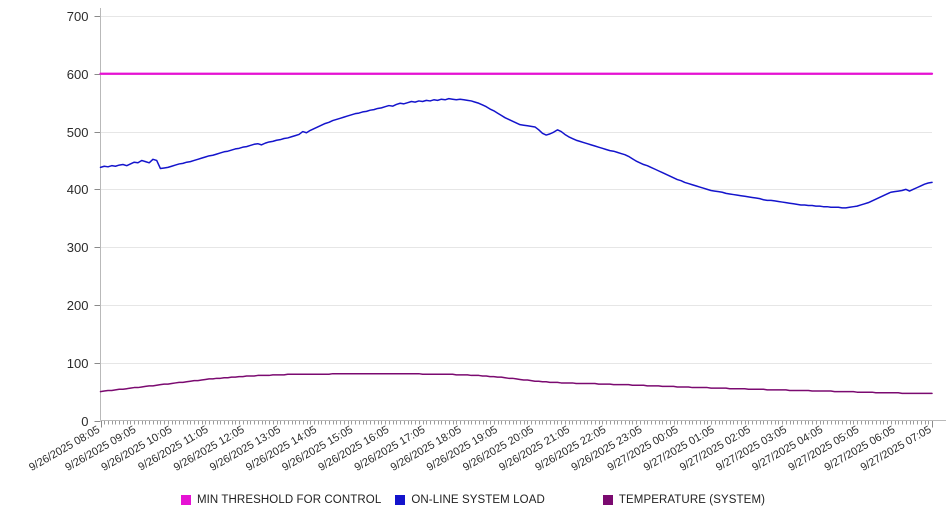 Image resolution: width=946 pixels, height=526 pixels. What do you see at coordinates (478, 500) in the screenshot?
I see `legend-label: ON-LINE SYSTEM LOAD` at bounding box center [478, 500].